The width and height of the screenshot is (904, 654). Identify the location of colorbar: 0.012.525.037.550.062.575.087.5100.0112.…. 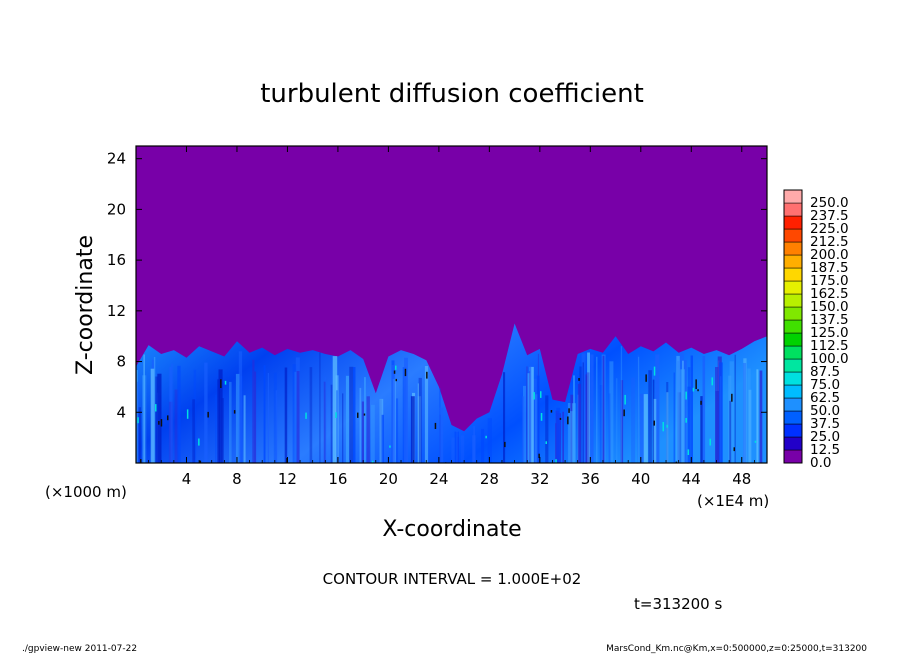
(816, 330).